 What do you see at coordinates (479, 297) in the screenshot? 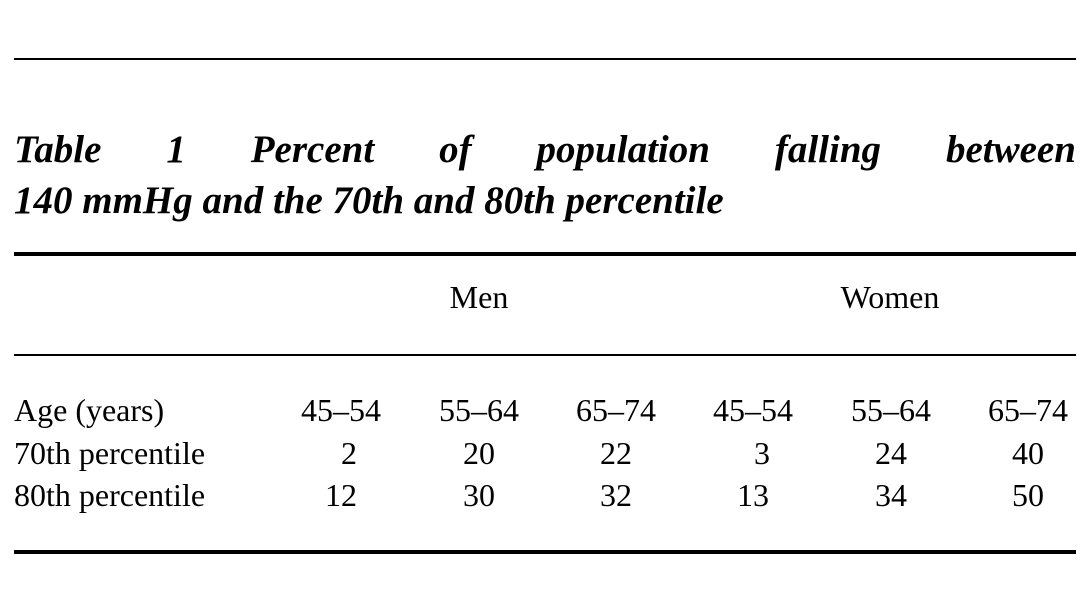
I see `group-header-men: Men` at bounding box center [479, 297].